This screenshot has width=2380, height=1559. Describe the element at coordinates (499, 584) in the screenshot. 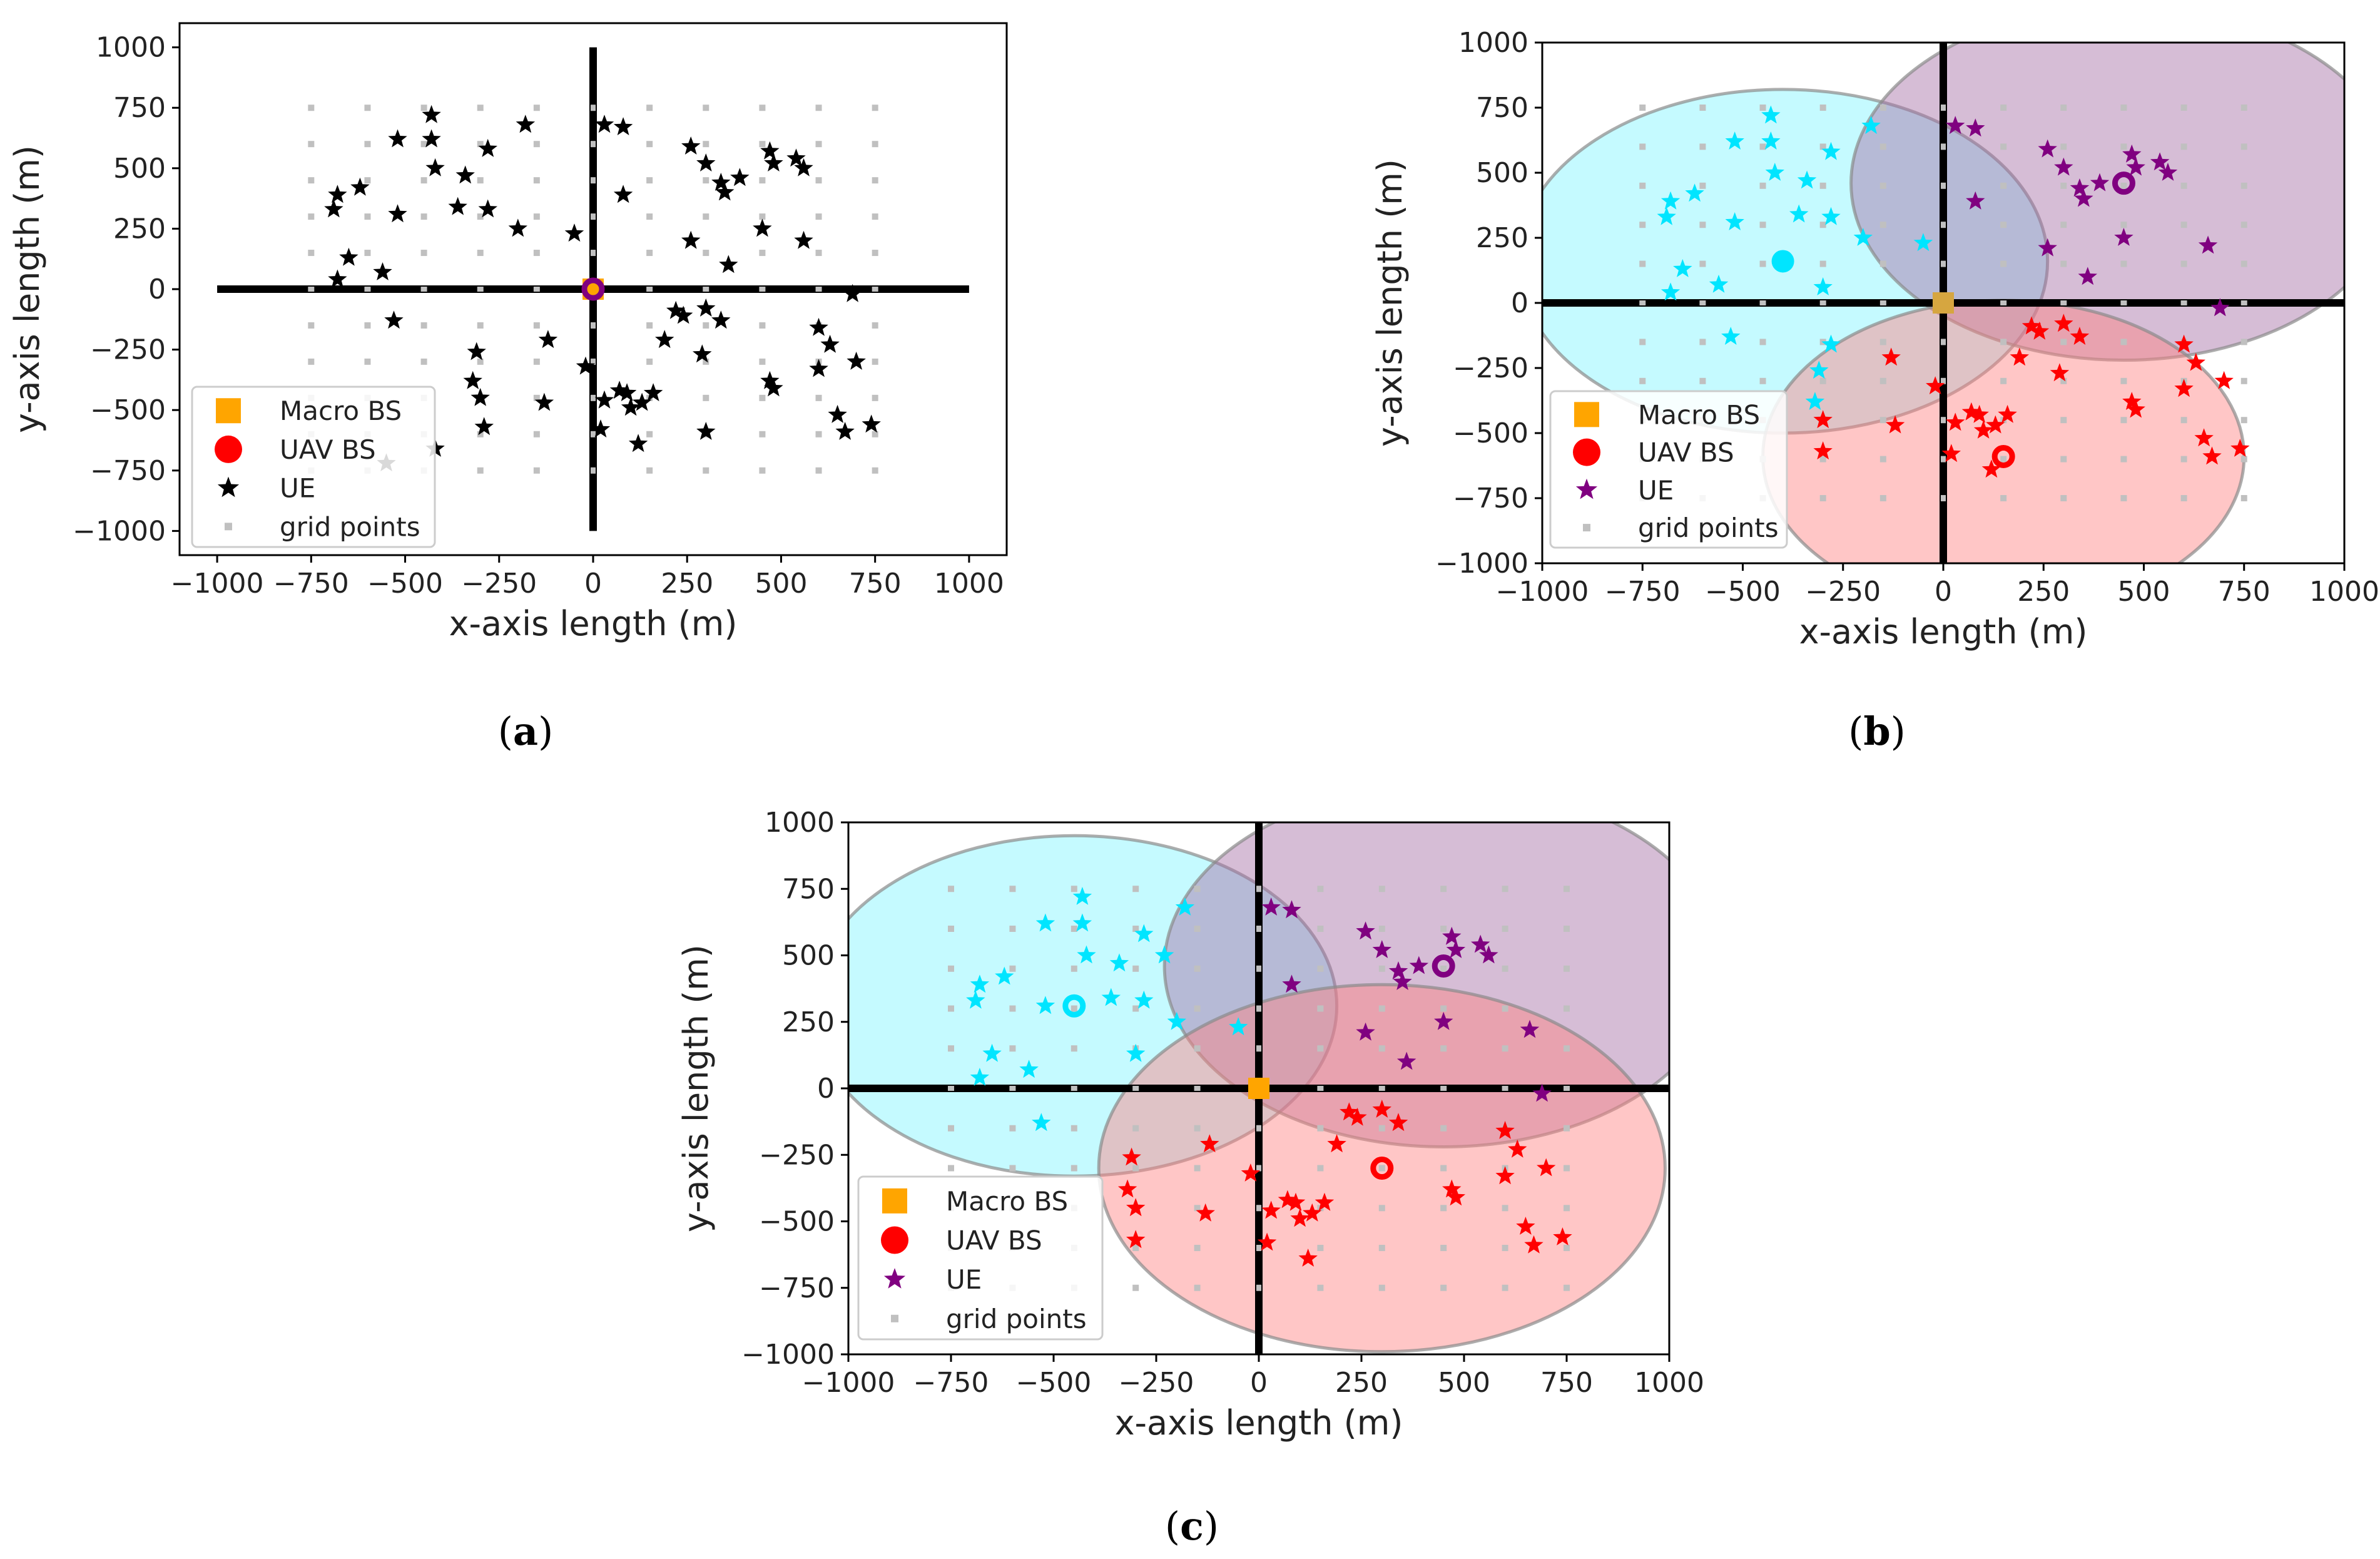

I see `x-tick-label: −250` at that location.